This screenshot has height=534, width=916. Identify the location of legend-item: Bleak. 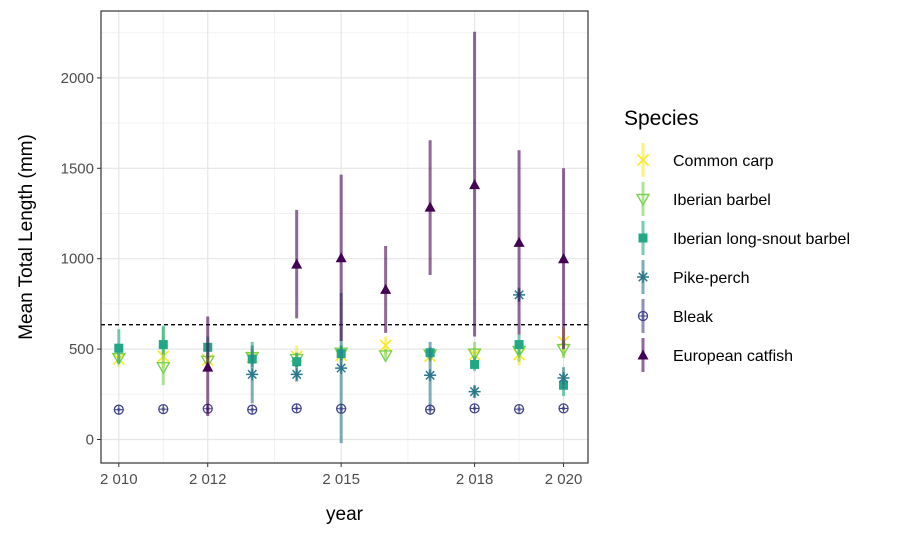
(675, 316).